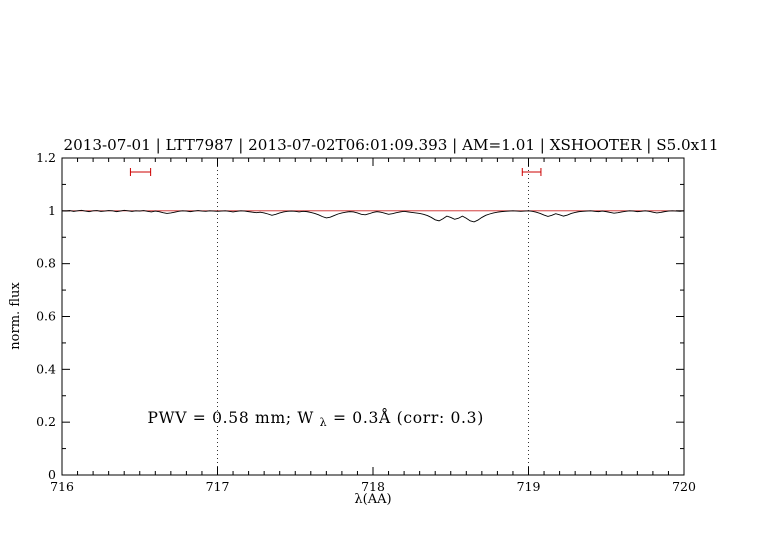 This screenshot has height=542, width=782. Describe the element at coordinates (46, 316) in the screenshot. I see `y-tick-label: 0.6` at that location.